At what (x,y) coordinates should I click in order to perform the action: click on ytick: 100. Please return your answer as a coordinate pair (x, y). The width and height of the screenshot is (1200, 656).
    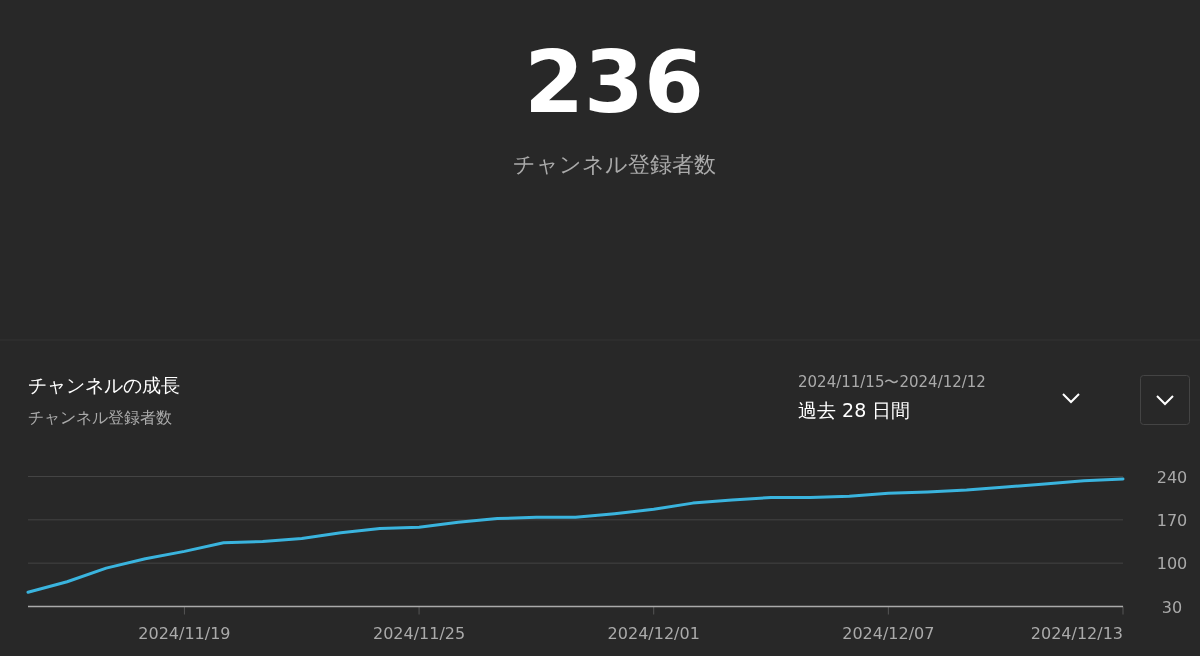
    Looking at the image, I should click on (1172, 564).